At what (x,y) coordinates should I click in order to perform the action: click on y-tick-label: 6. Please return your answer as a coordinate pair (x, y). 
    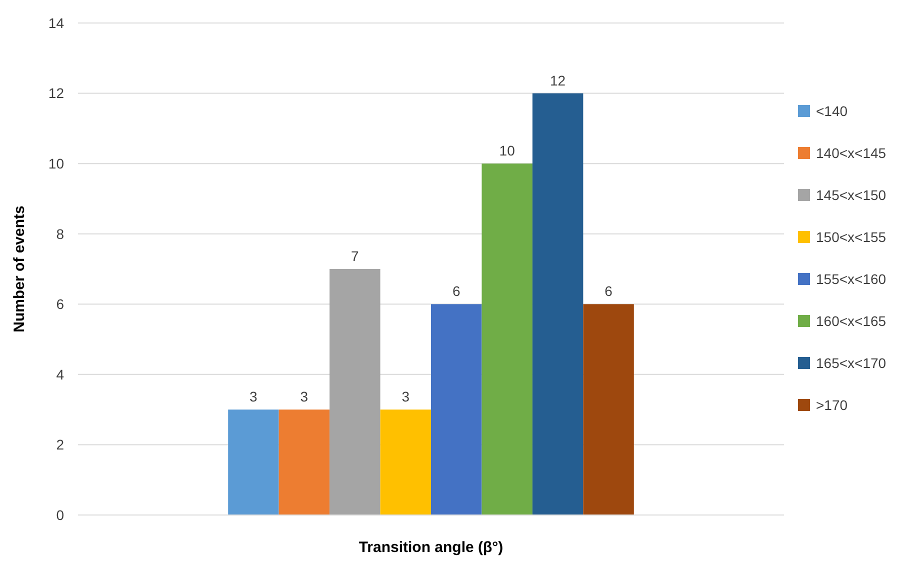
    Looking at the image, I should click on (60, 304).